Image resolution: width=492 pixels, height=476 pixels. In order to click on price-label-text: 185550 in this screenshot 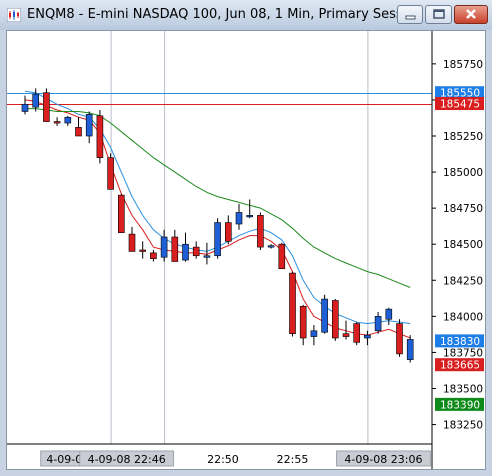, I will do `click(460, 94)`.